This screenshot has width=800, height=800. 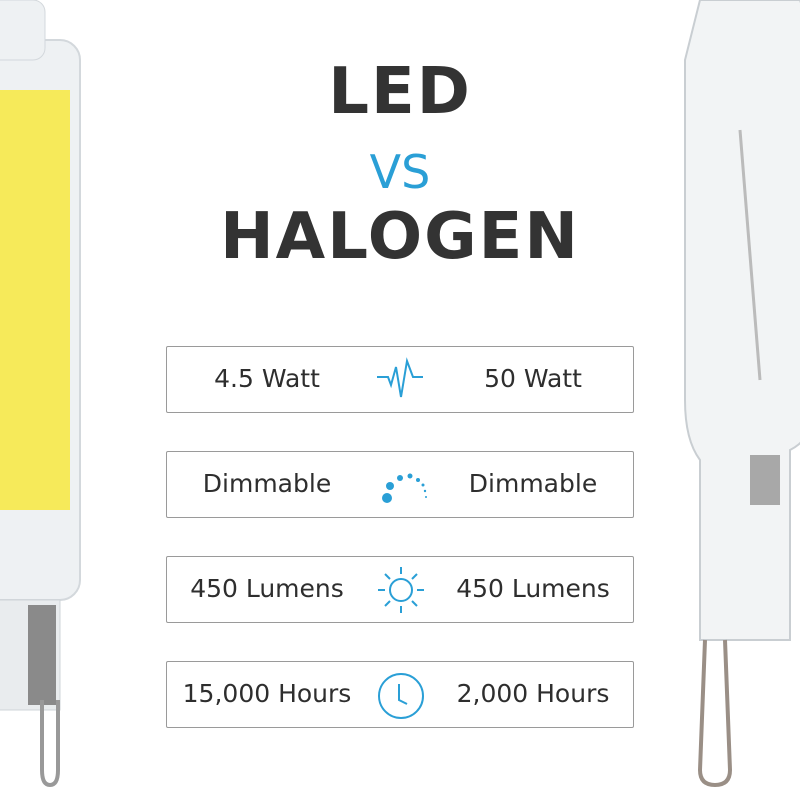 What do you see at coordinates (533, 693) in the screenshot?
I see `halogen-value: 2,000 Hours` at bounding box center [533, 693].